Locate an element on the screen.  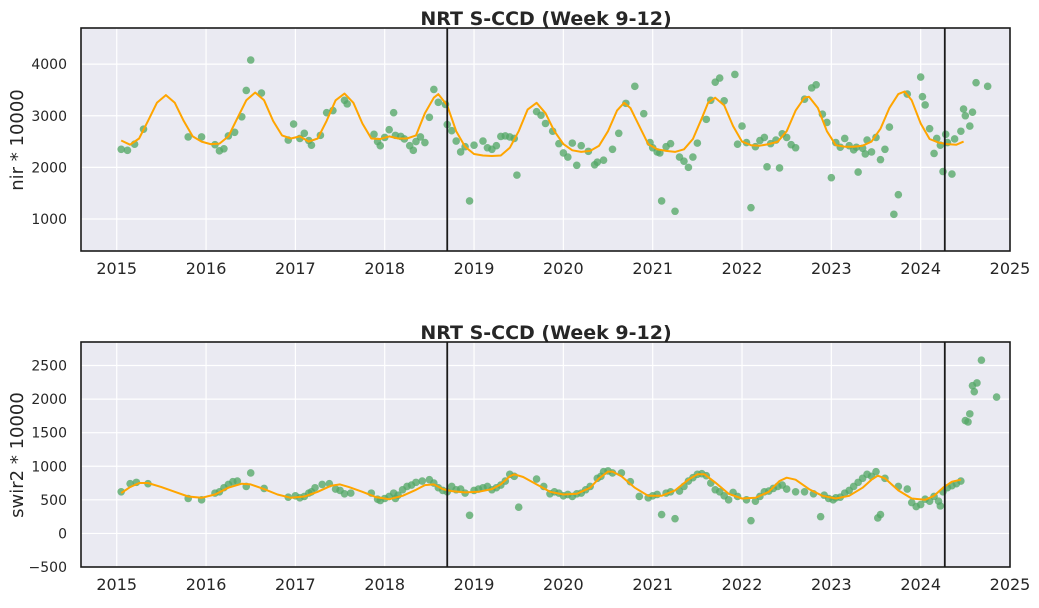
swir2-x-tick-label: 2022 is located at coordinates (742, 584).